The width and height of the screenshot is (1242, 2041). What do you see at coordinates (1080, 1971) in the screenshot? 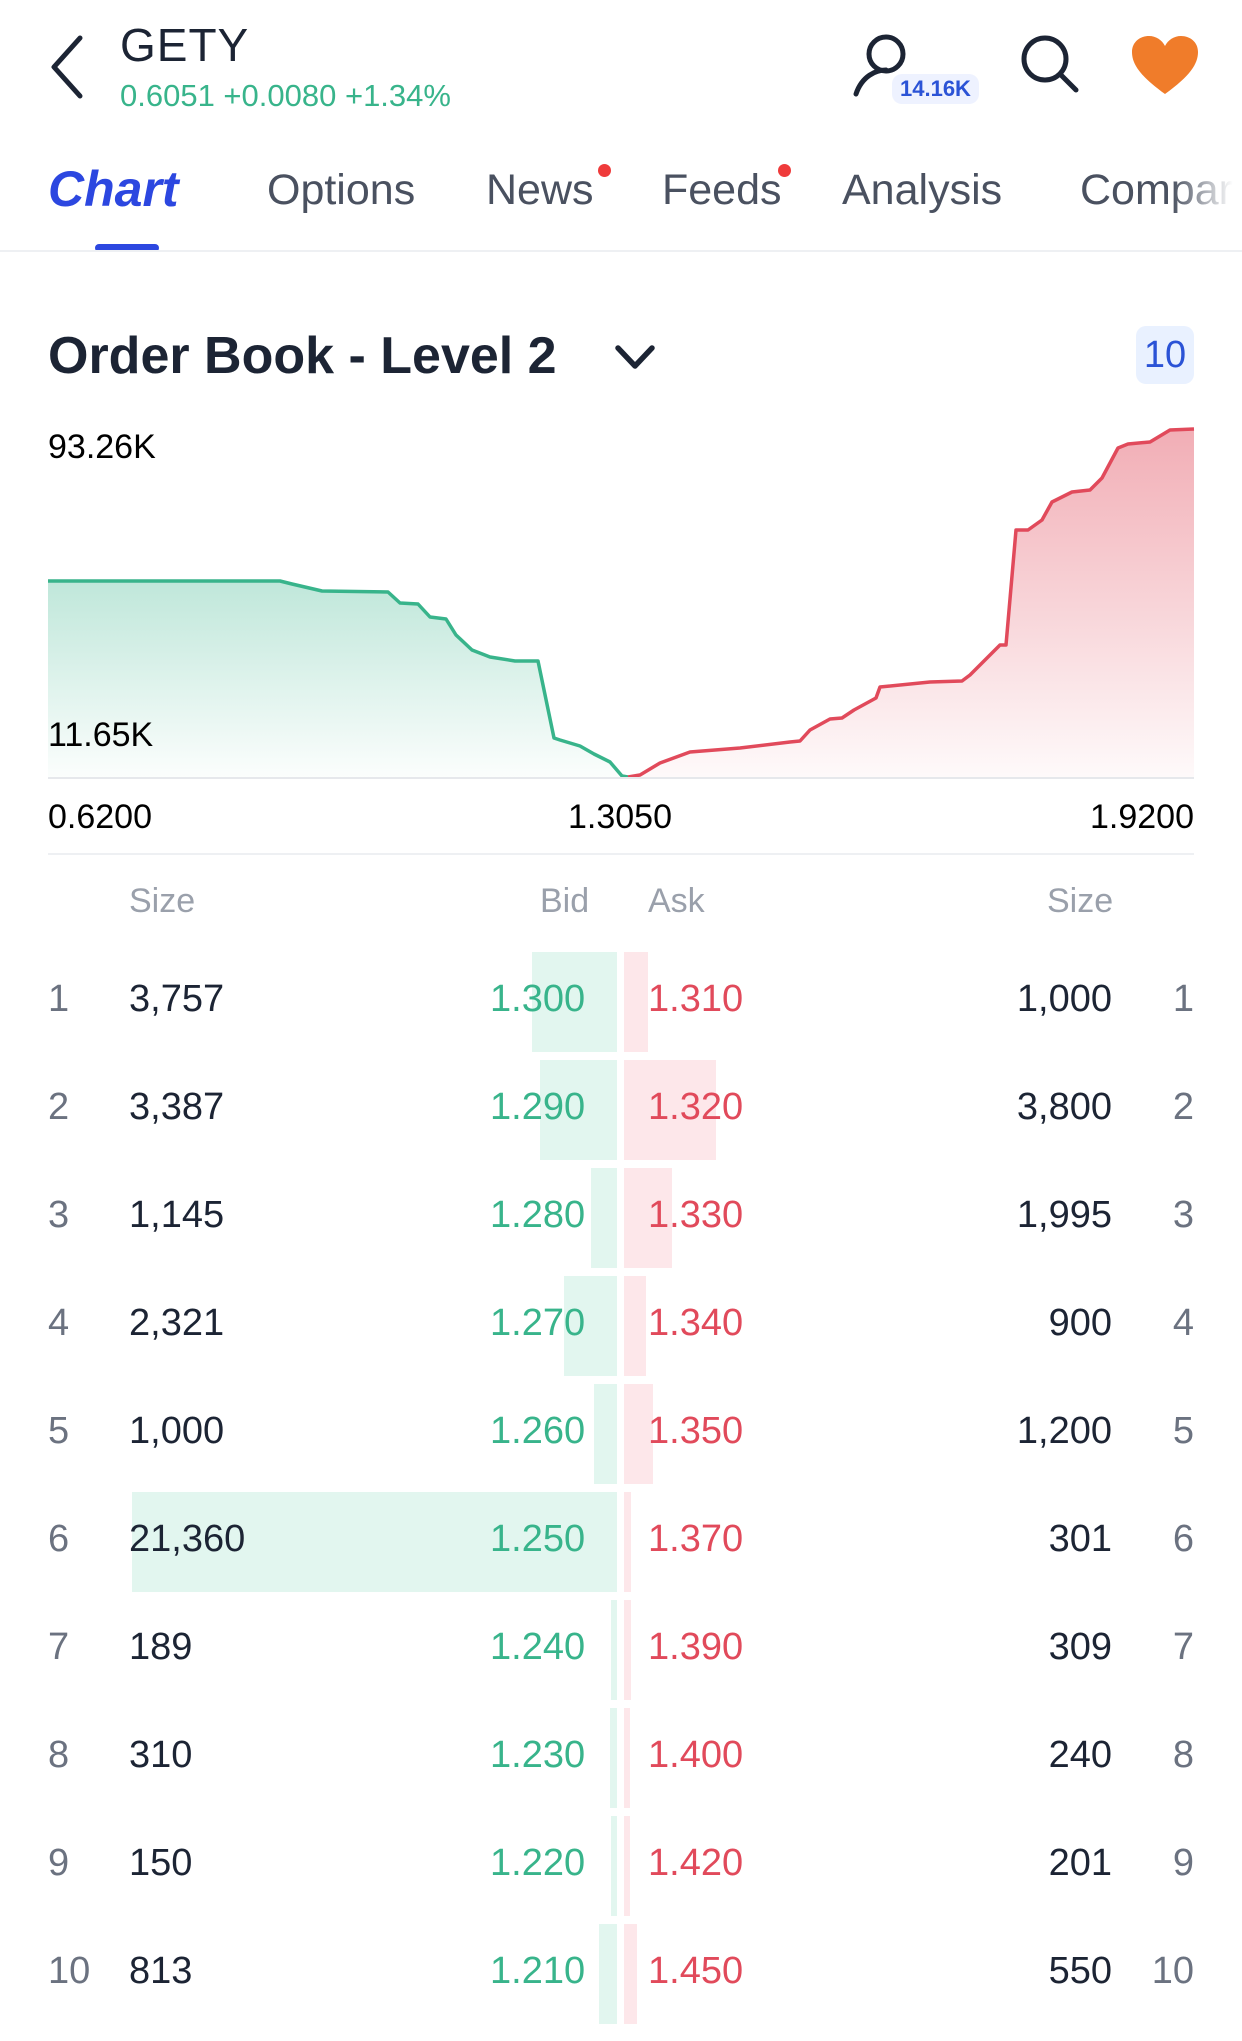
I see `ask-size: 550` at bounding box center [1080, 1971].